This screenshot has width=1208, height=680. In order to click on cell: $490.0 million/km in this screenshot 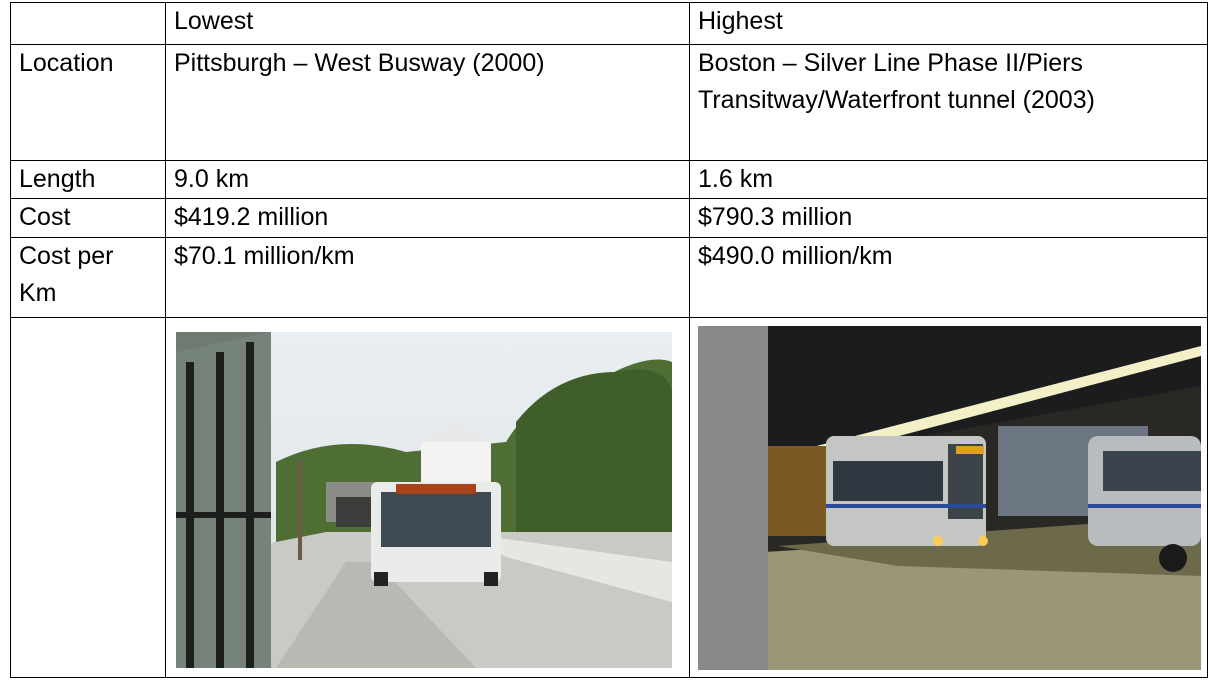, I will do `click(948, 277)`.